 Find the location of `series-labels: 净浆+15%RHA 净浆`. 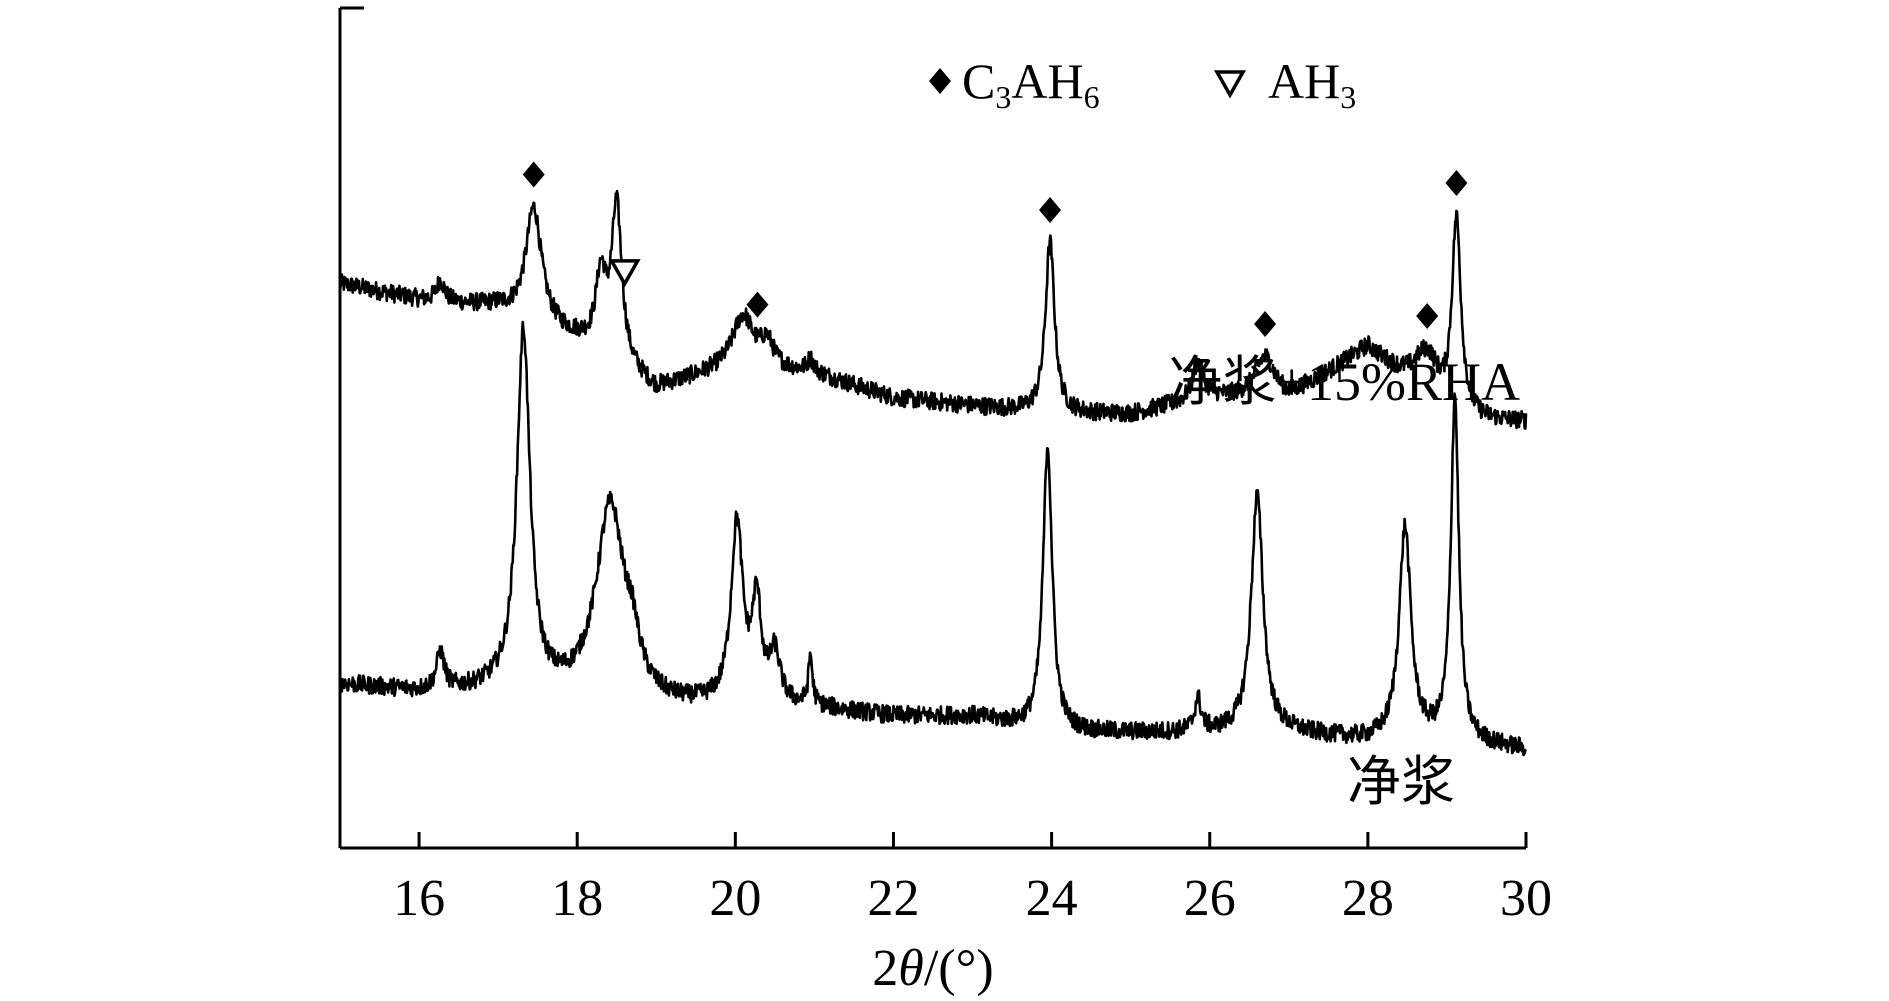

series-labels: 净浆+15%RHA 净浆 is located at coordinates (1344, 582).